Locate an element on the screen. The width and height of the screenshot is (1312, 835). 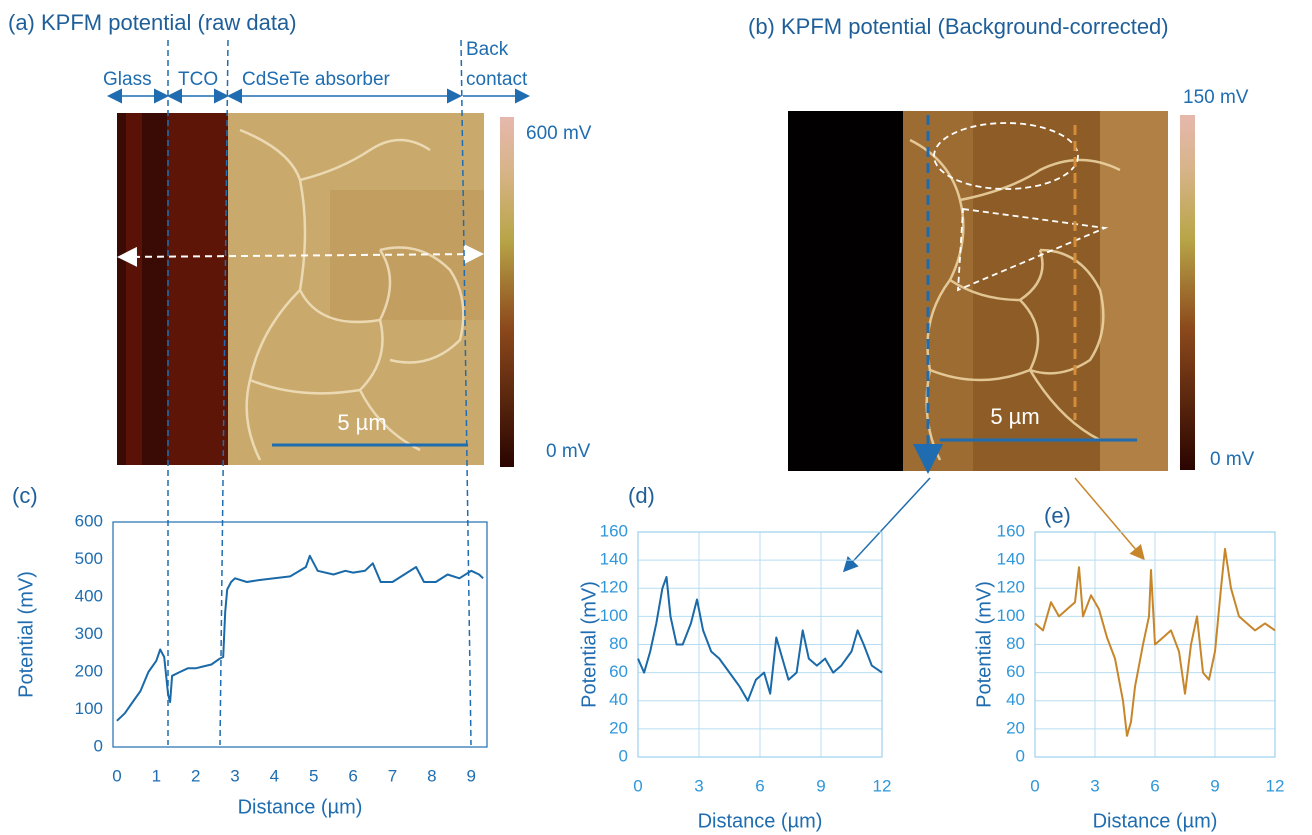
region-label: Back is located at coordinates (487, 49).